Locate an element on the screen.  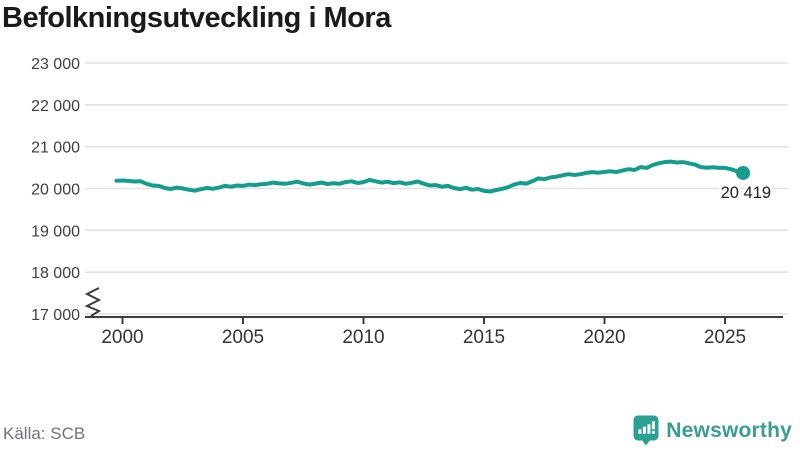
population-line is located at coordinates (430, 176).